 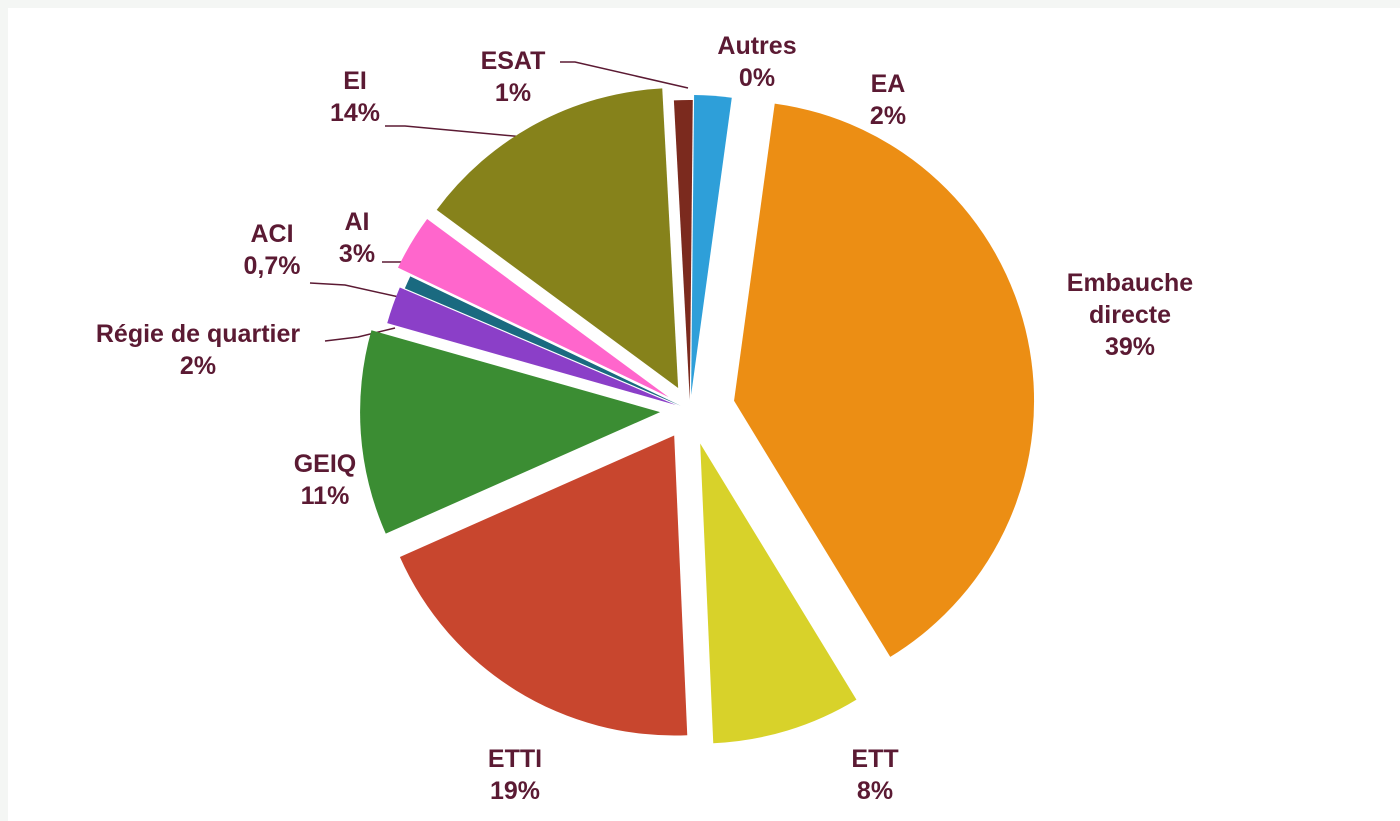 I want to click on slice-label: ETTI 19%, so click(x=515, y=775).